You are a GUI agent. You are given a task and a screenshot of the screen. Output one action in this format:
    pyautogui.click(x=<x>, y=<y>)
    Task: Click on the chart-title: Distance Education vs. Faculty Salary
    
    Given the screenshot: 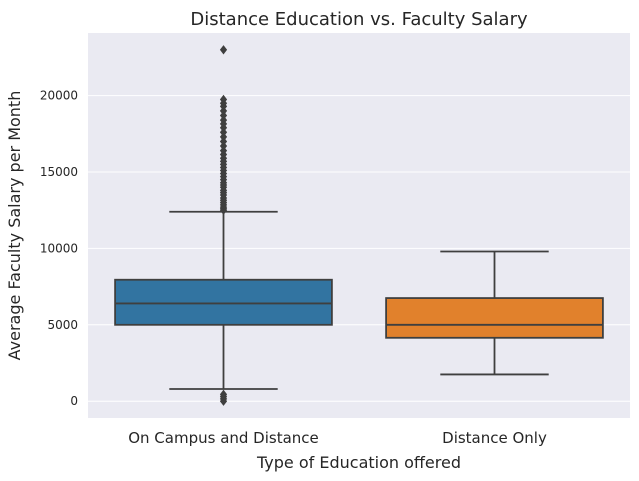 What is the action you would take?
    pyautogui.click(x=359, y=19)
    